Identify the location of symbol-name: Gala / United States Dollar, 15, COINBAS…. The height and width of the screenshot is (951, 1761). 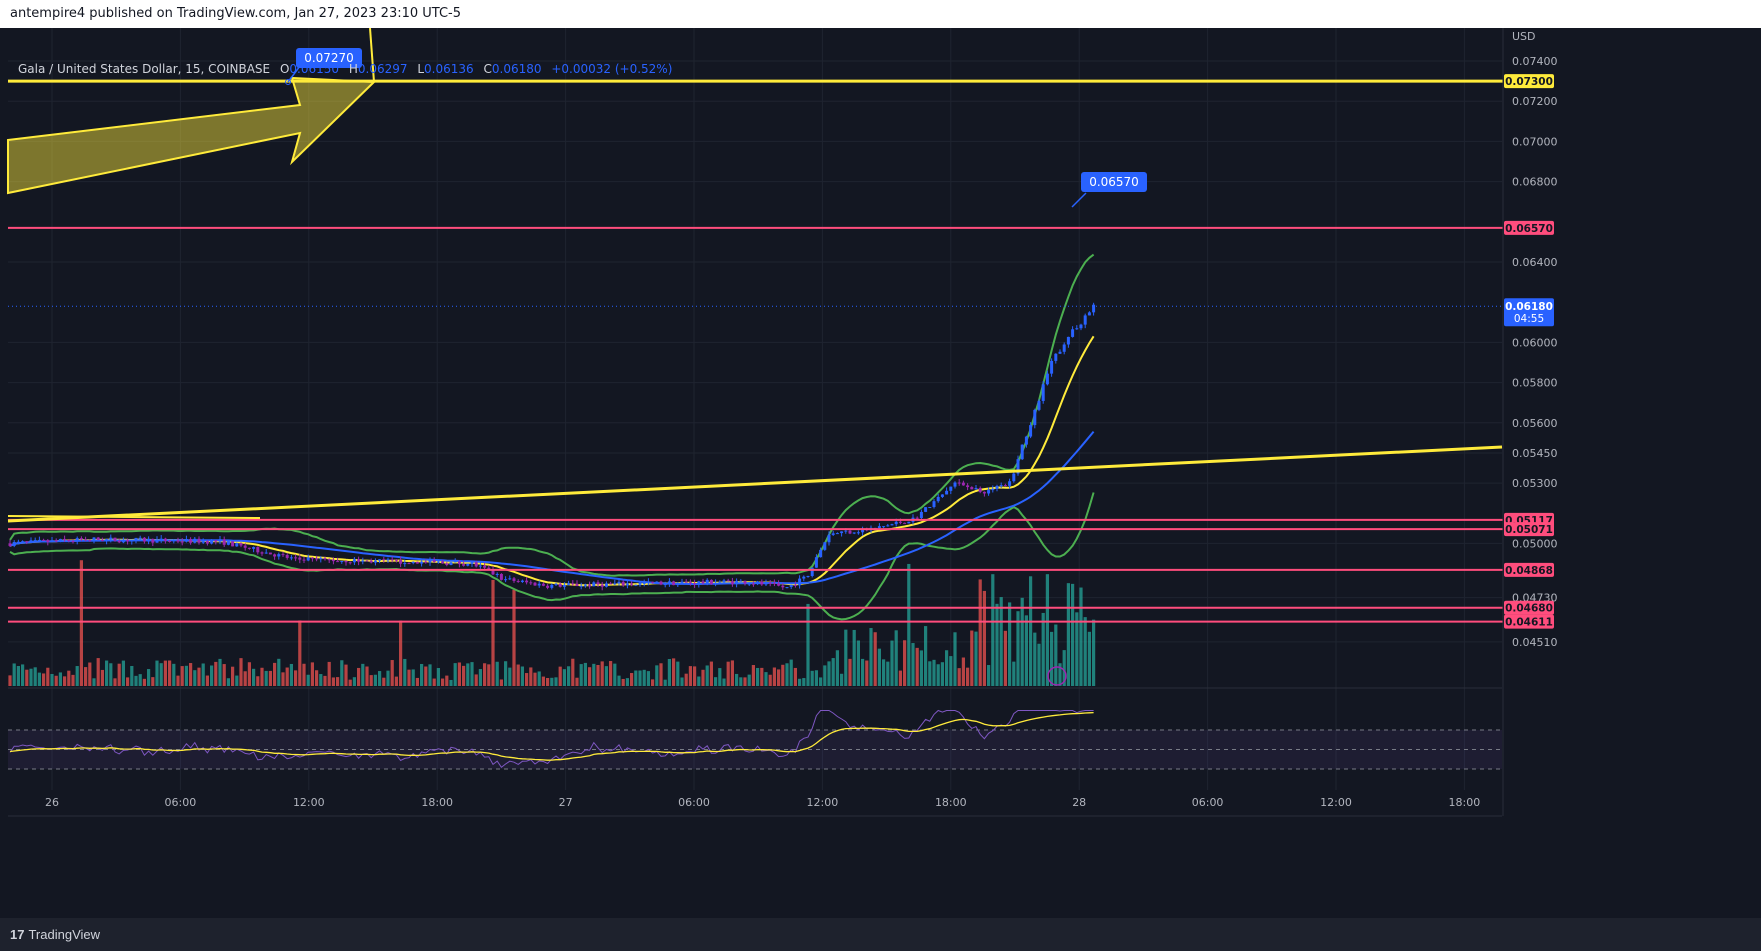
(144, 69).